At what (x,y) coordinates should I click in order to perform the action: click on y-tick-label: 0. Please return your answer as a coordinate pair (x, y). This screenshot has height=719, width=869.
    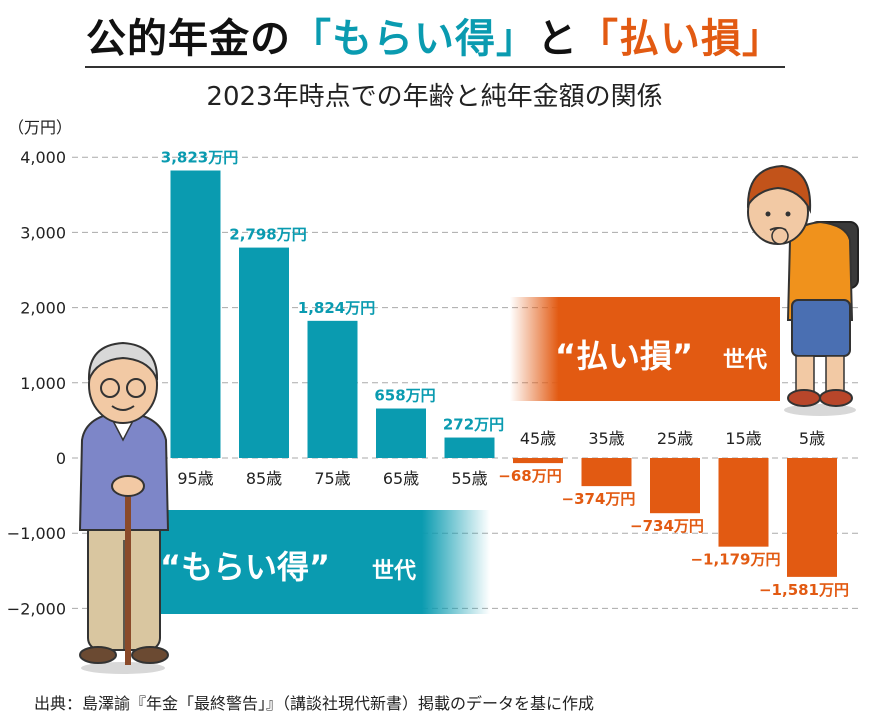
    Looking at the image, I should click on (61, 458).